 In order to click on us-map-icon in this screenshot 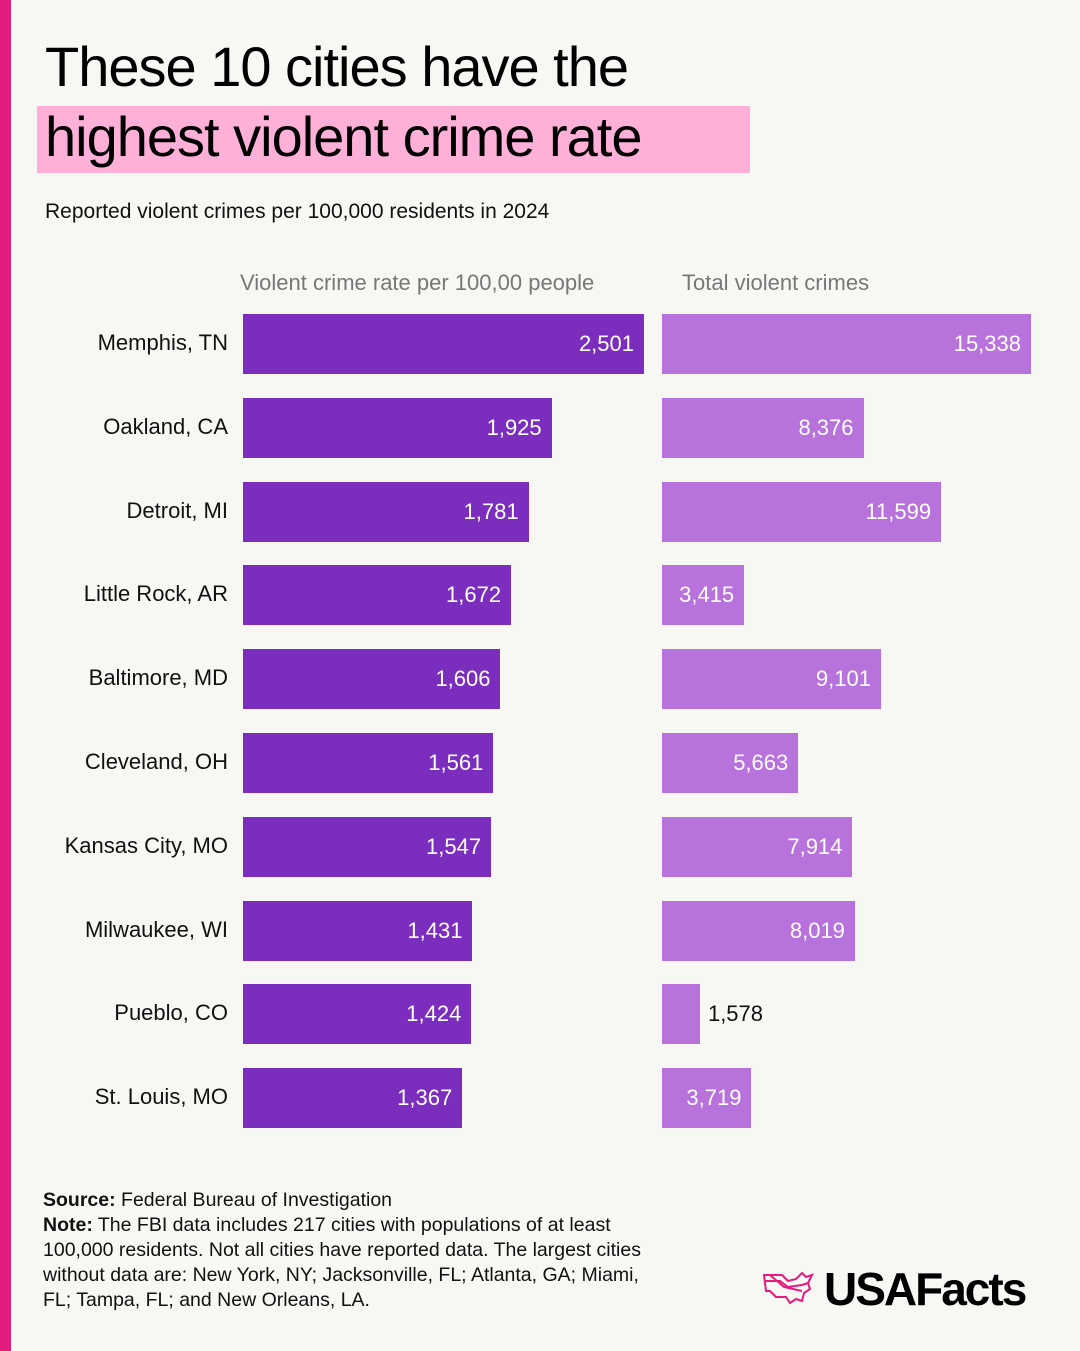, I will do `click(788, 1288)`.